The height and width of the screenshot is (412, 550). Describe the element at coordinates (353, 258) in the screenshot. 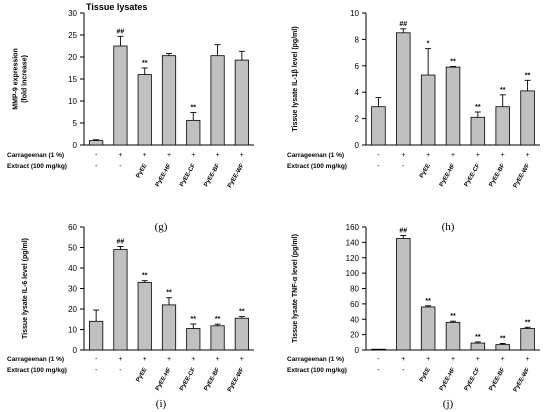

I see `y-tick-label: 120` at that location.